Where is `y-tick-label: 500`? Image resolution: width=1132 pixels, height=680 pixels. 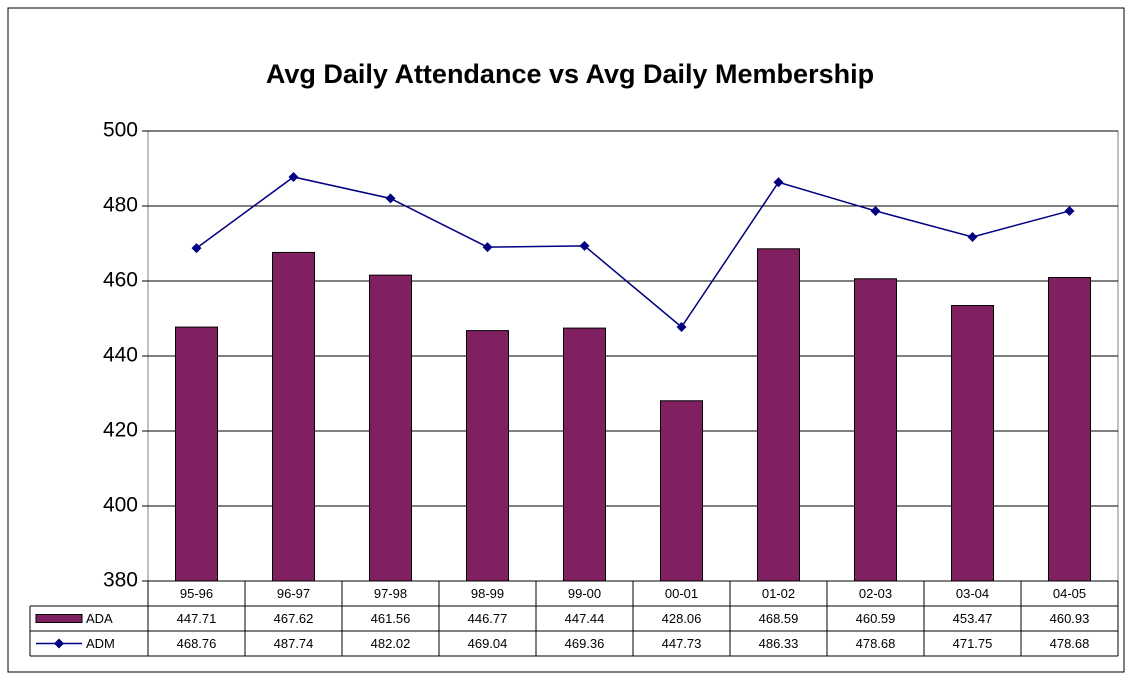 y-tick-label: 500 is located at coordinates (120, 130).